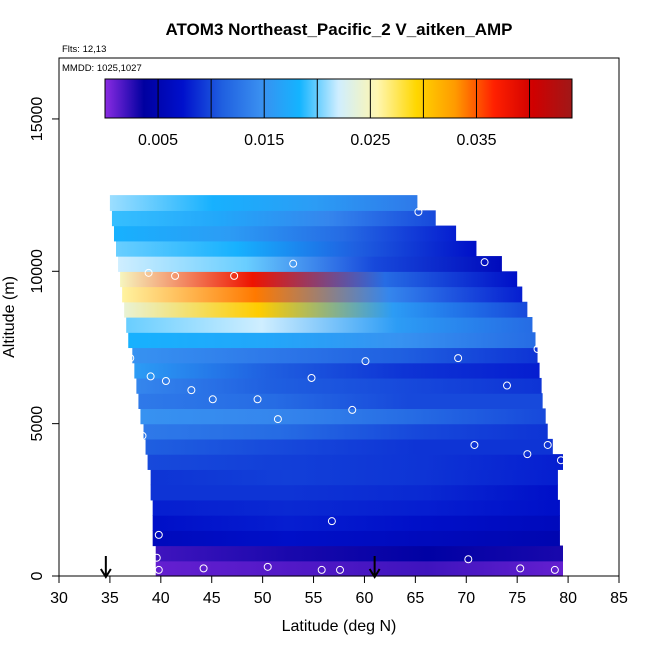 Image resolution: width=650 pixels, height=650 pixels. What do you see at coordinates (84, 49) in the screenshot?
I see `flights-note: Flts: 12,13` at bounding box center [84, 49].